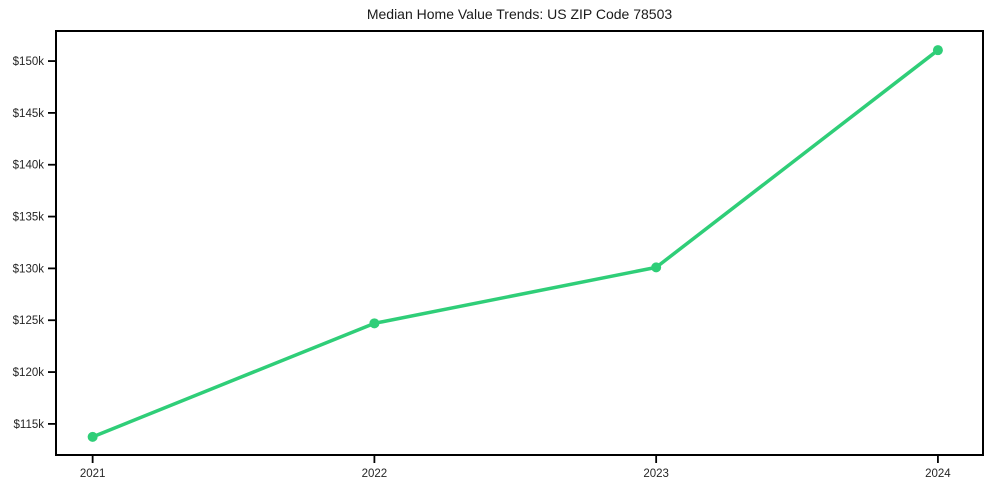 This screenshot has width=990, height=490. What do you see at coordinates (29, 166) in the screenshot?
I see `y-tick-label: $140k` at bounding box center [29, 166].